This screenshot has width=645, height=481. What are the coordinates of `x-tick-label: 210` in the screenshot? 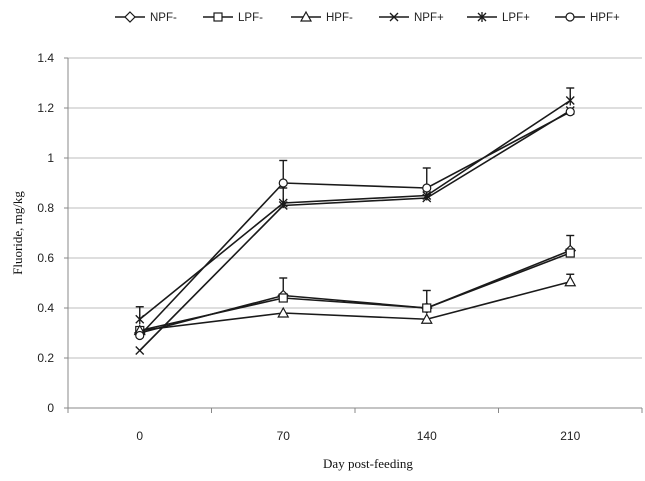 It's located at (570, 436).